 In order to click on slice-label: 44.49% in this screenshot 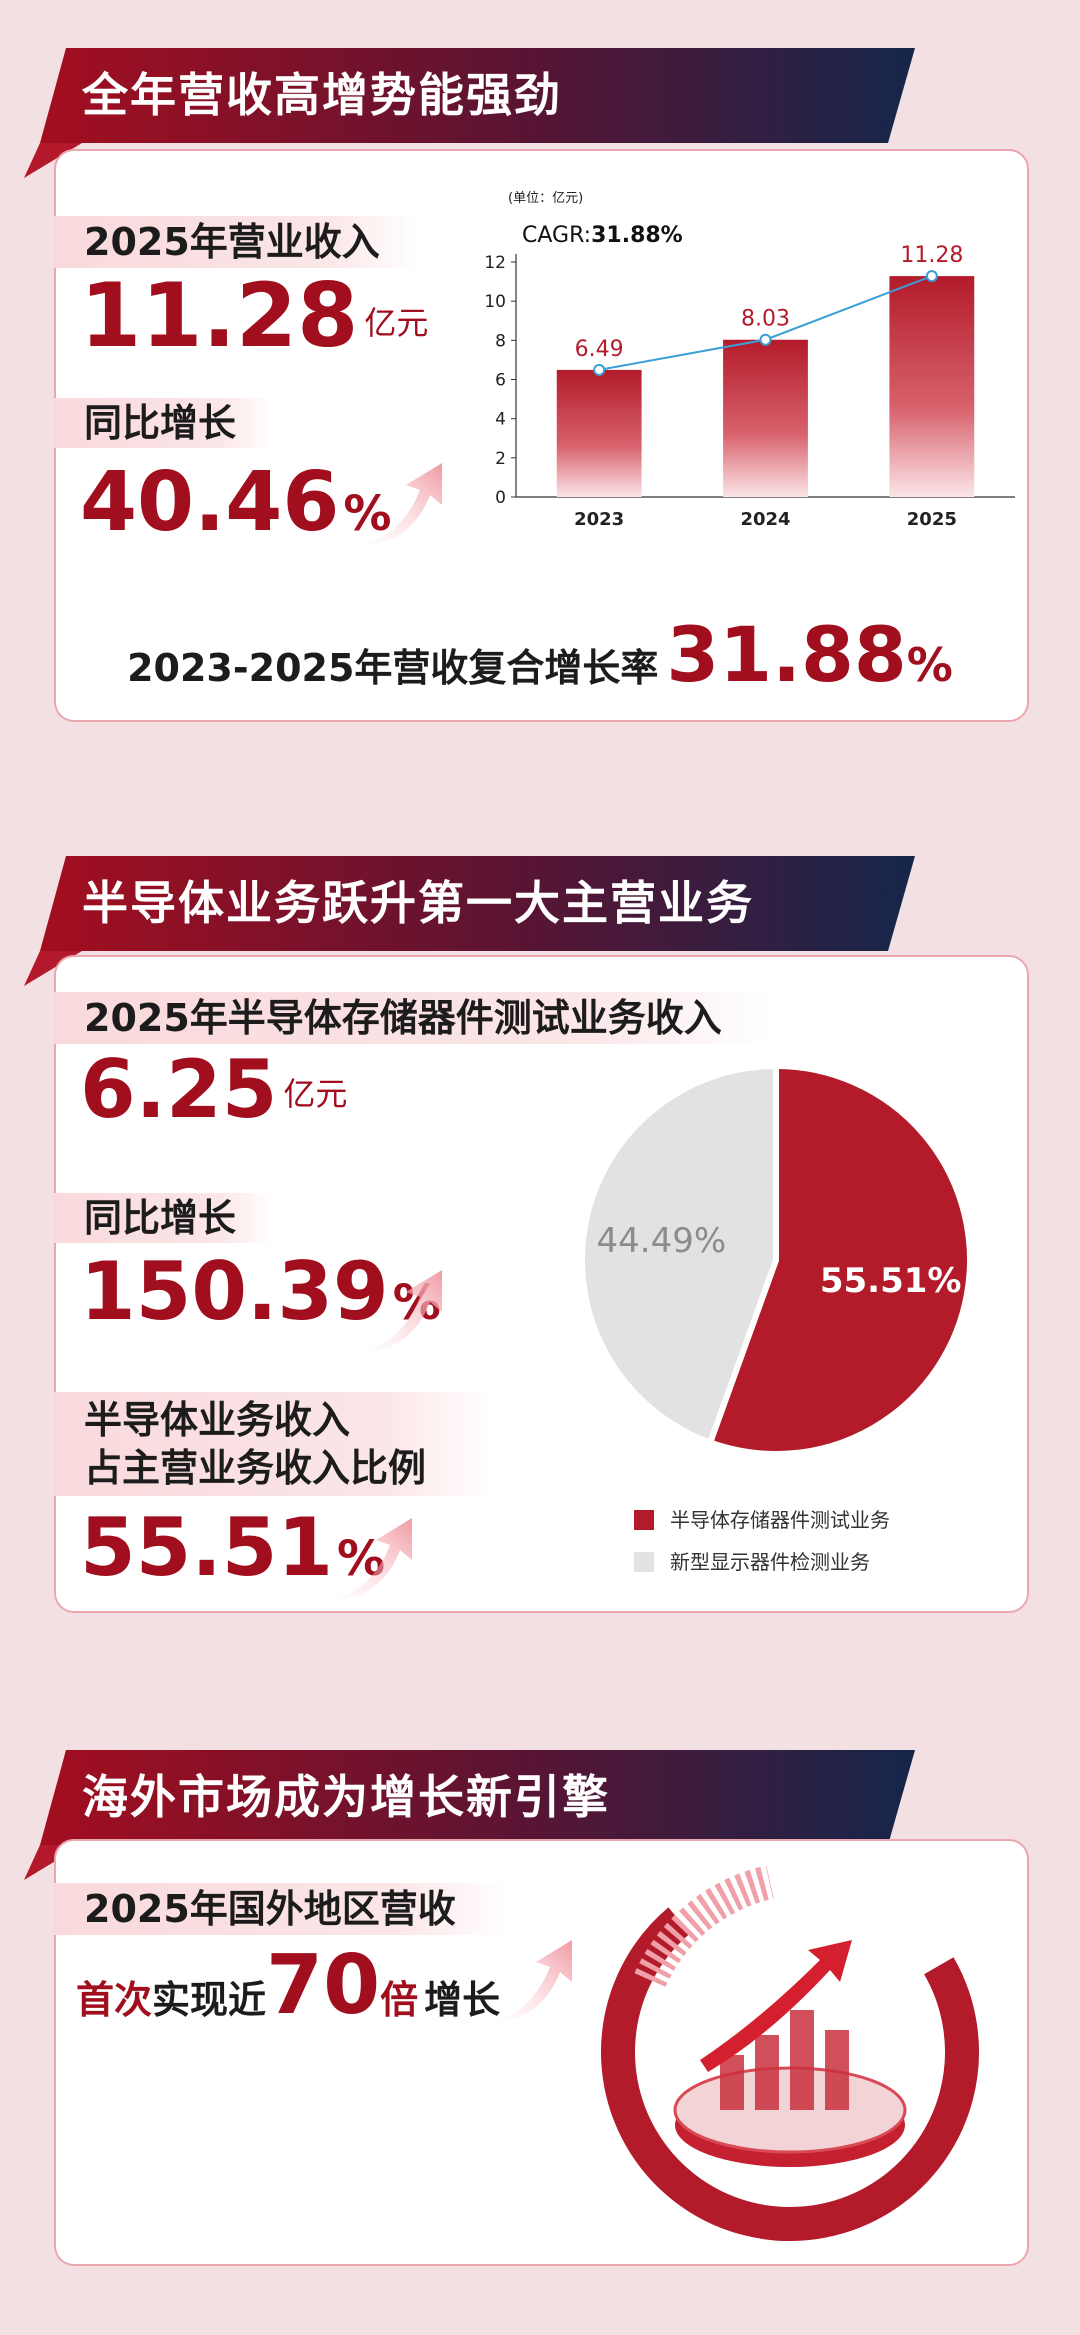, I will do `click(662, 1241)`.